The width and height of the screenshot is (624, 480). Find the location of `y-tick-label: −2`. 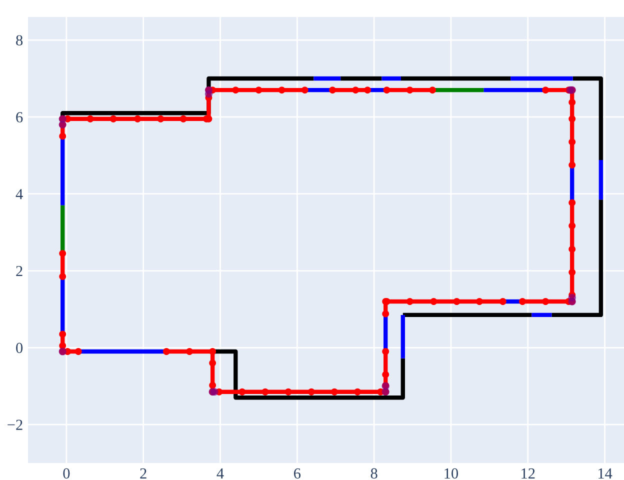

y-tick-label: −2 is located at coordinates (15, 425).